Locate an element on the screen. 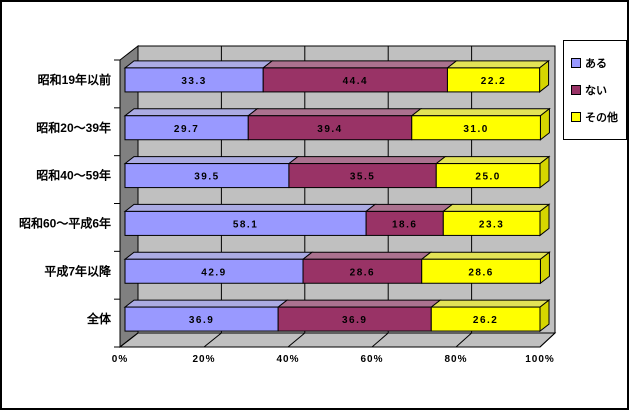  value-label: 35.5 is located at coordinates (362, 177).